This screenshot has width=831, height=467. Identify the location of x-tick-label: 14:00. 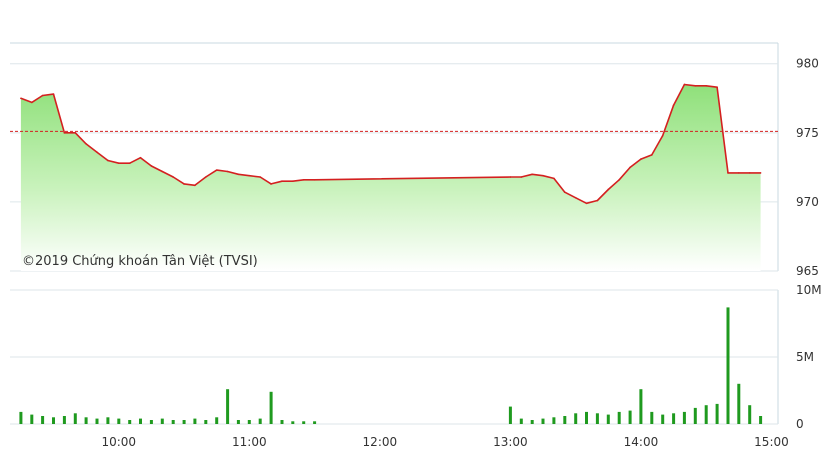
(641, 442).